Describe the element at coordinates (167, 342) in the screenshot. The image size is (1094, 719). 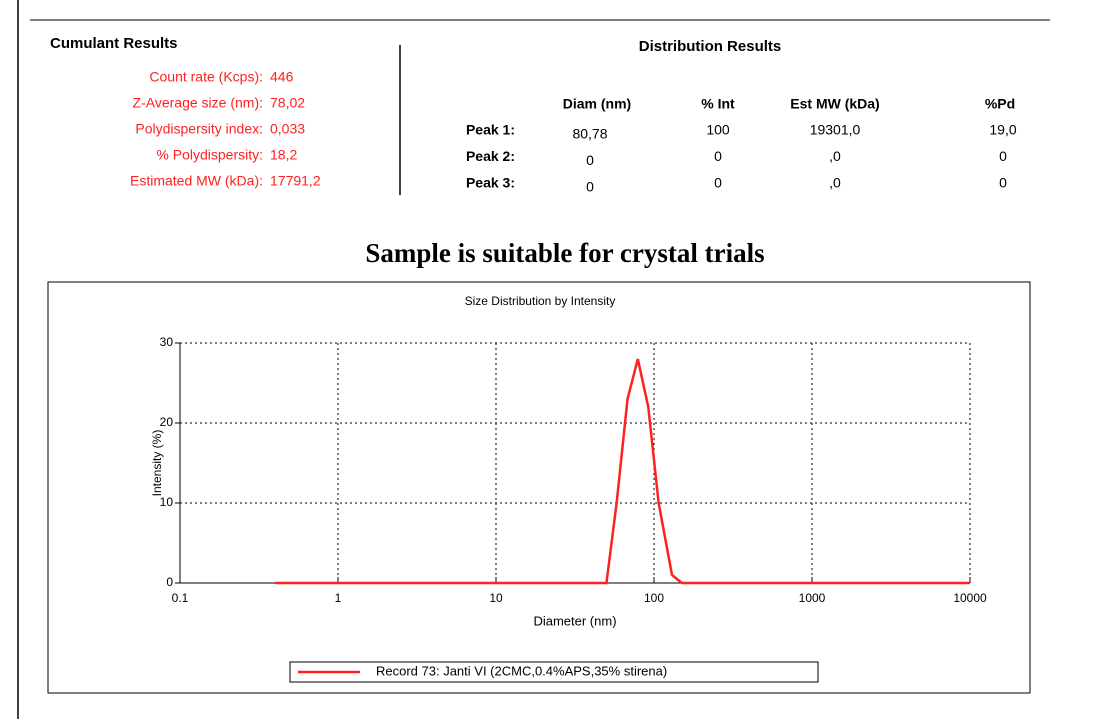
I see `y-tick-label: 30` at that location.